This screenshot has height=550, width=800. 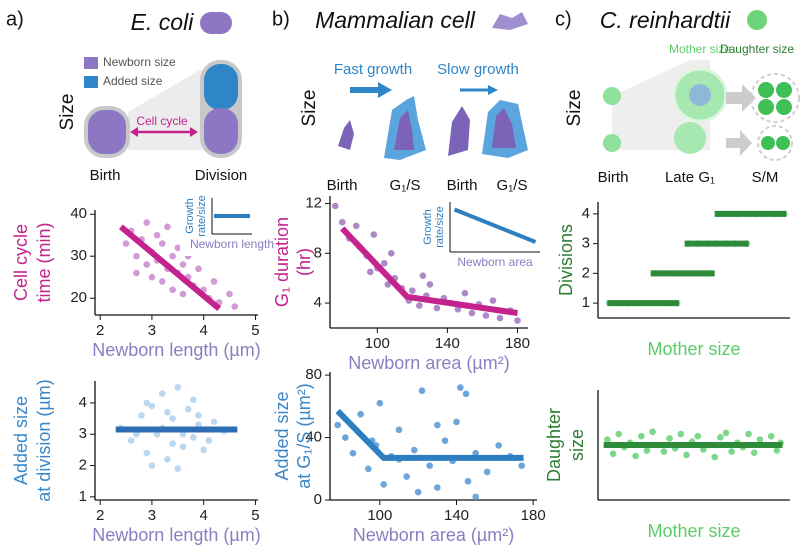 I want to click on y-tick-label: 12, so click(x=313, y=202).